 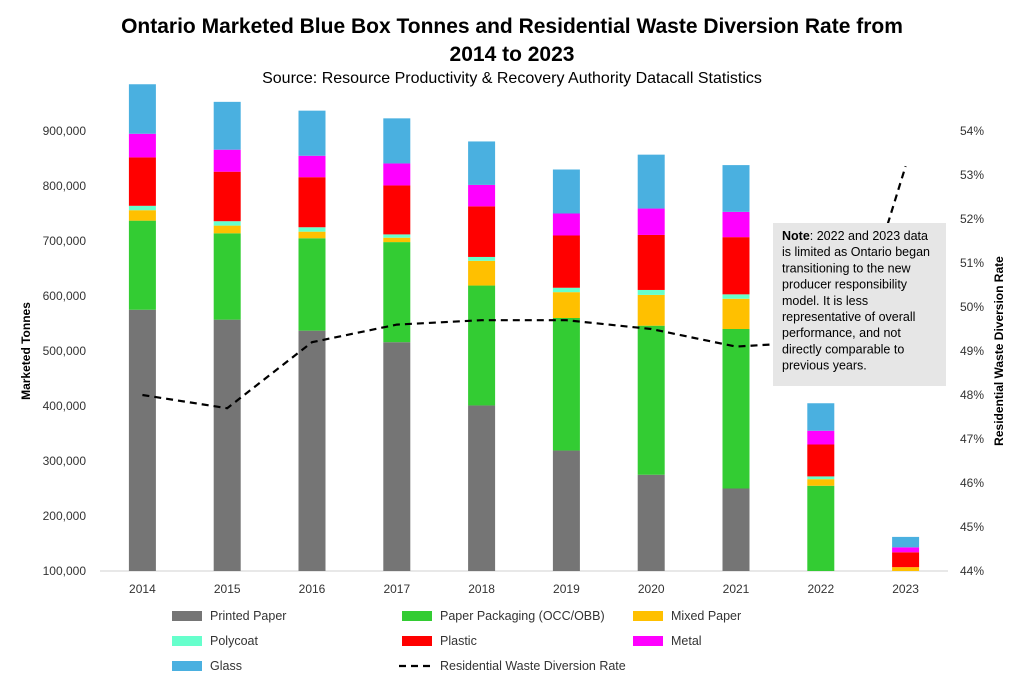 I want to click on legend-label: Plastic, so click(x=458, y=641).